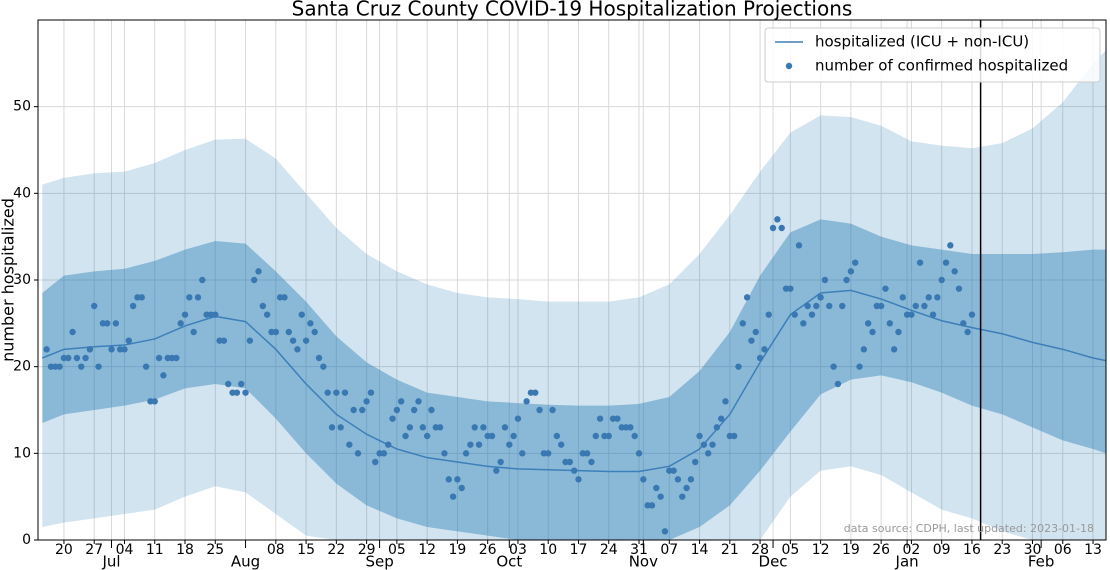 The width and height of the screenshot is (1110, 570). Describe the element at coordinates (972, 550) in the screenshot. I see `x-tick-label: 16` at that location.